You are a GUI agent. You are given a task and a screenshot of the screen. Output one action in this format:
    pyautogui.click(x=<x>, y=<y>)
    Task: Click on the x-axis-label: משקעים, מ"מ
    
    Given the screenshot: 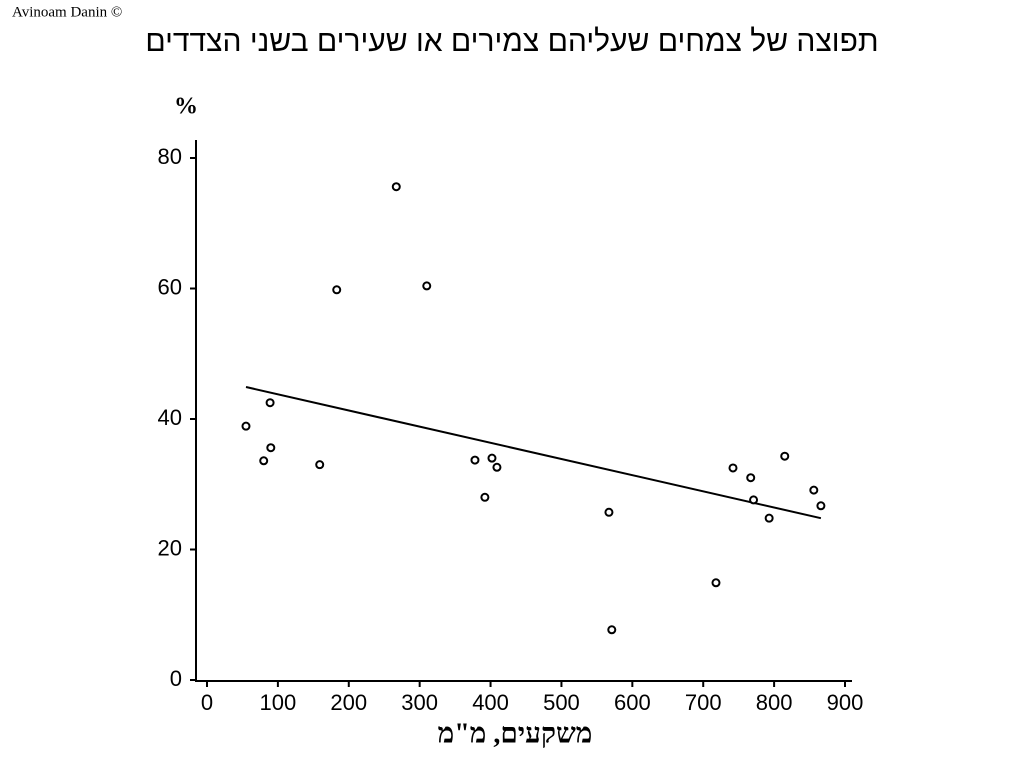 What is the action you would take?
    pyautogui.click(x=515, y=733)
    